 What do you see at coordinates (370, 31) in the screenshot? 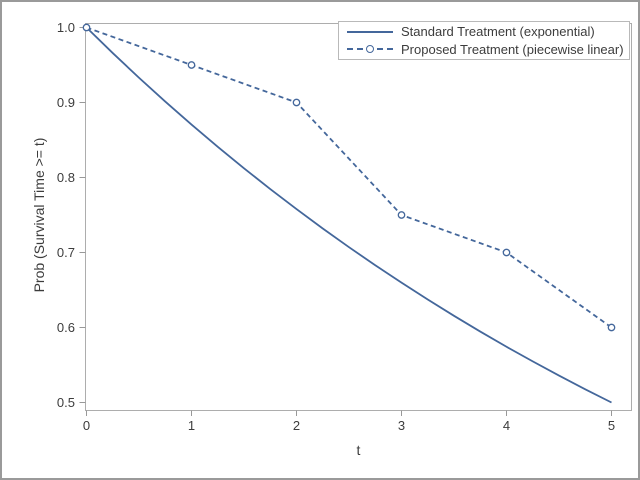
I see `solid-line-sample` at bounding box center [370, 31].